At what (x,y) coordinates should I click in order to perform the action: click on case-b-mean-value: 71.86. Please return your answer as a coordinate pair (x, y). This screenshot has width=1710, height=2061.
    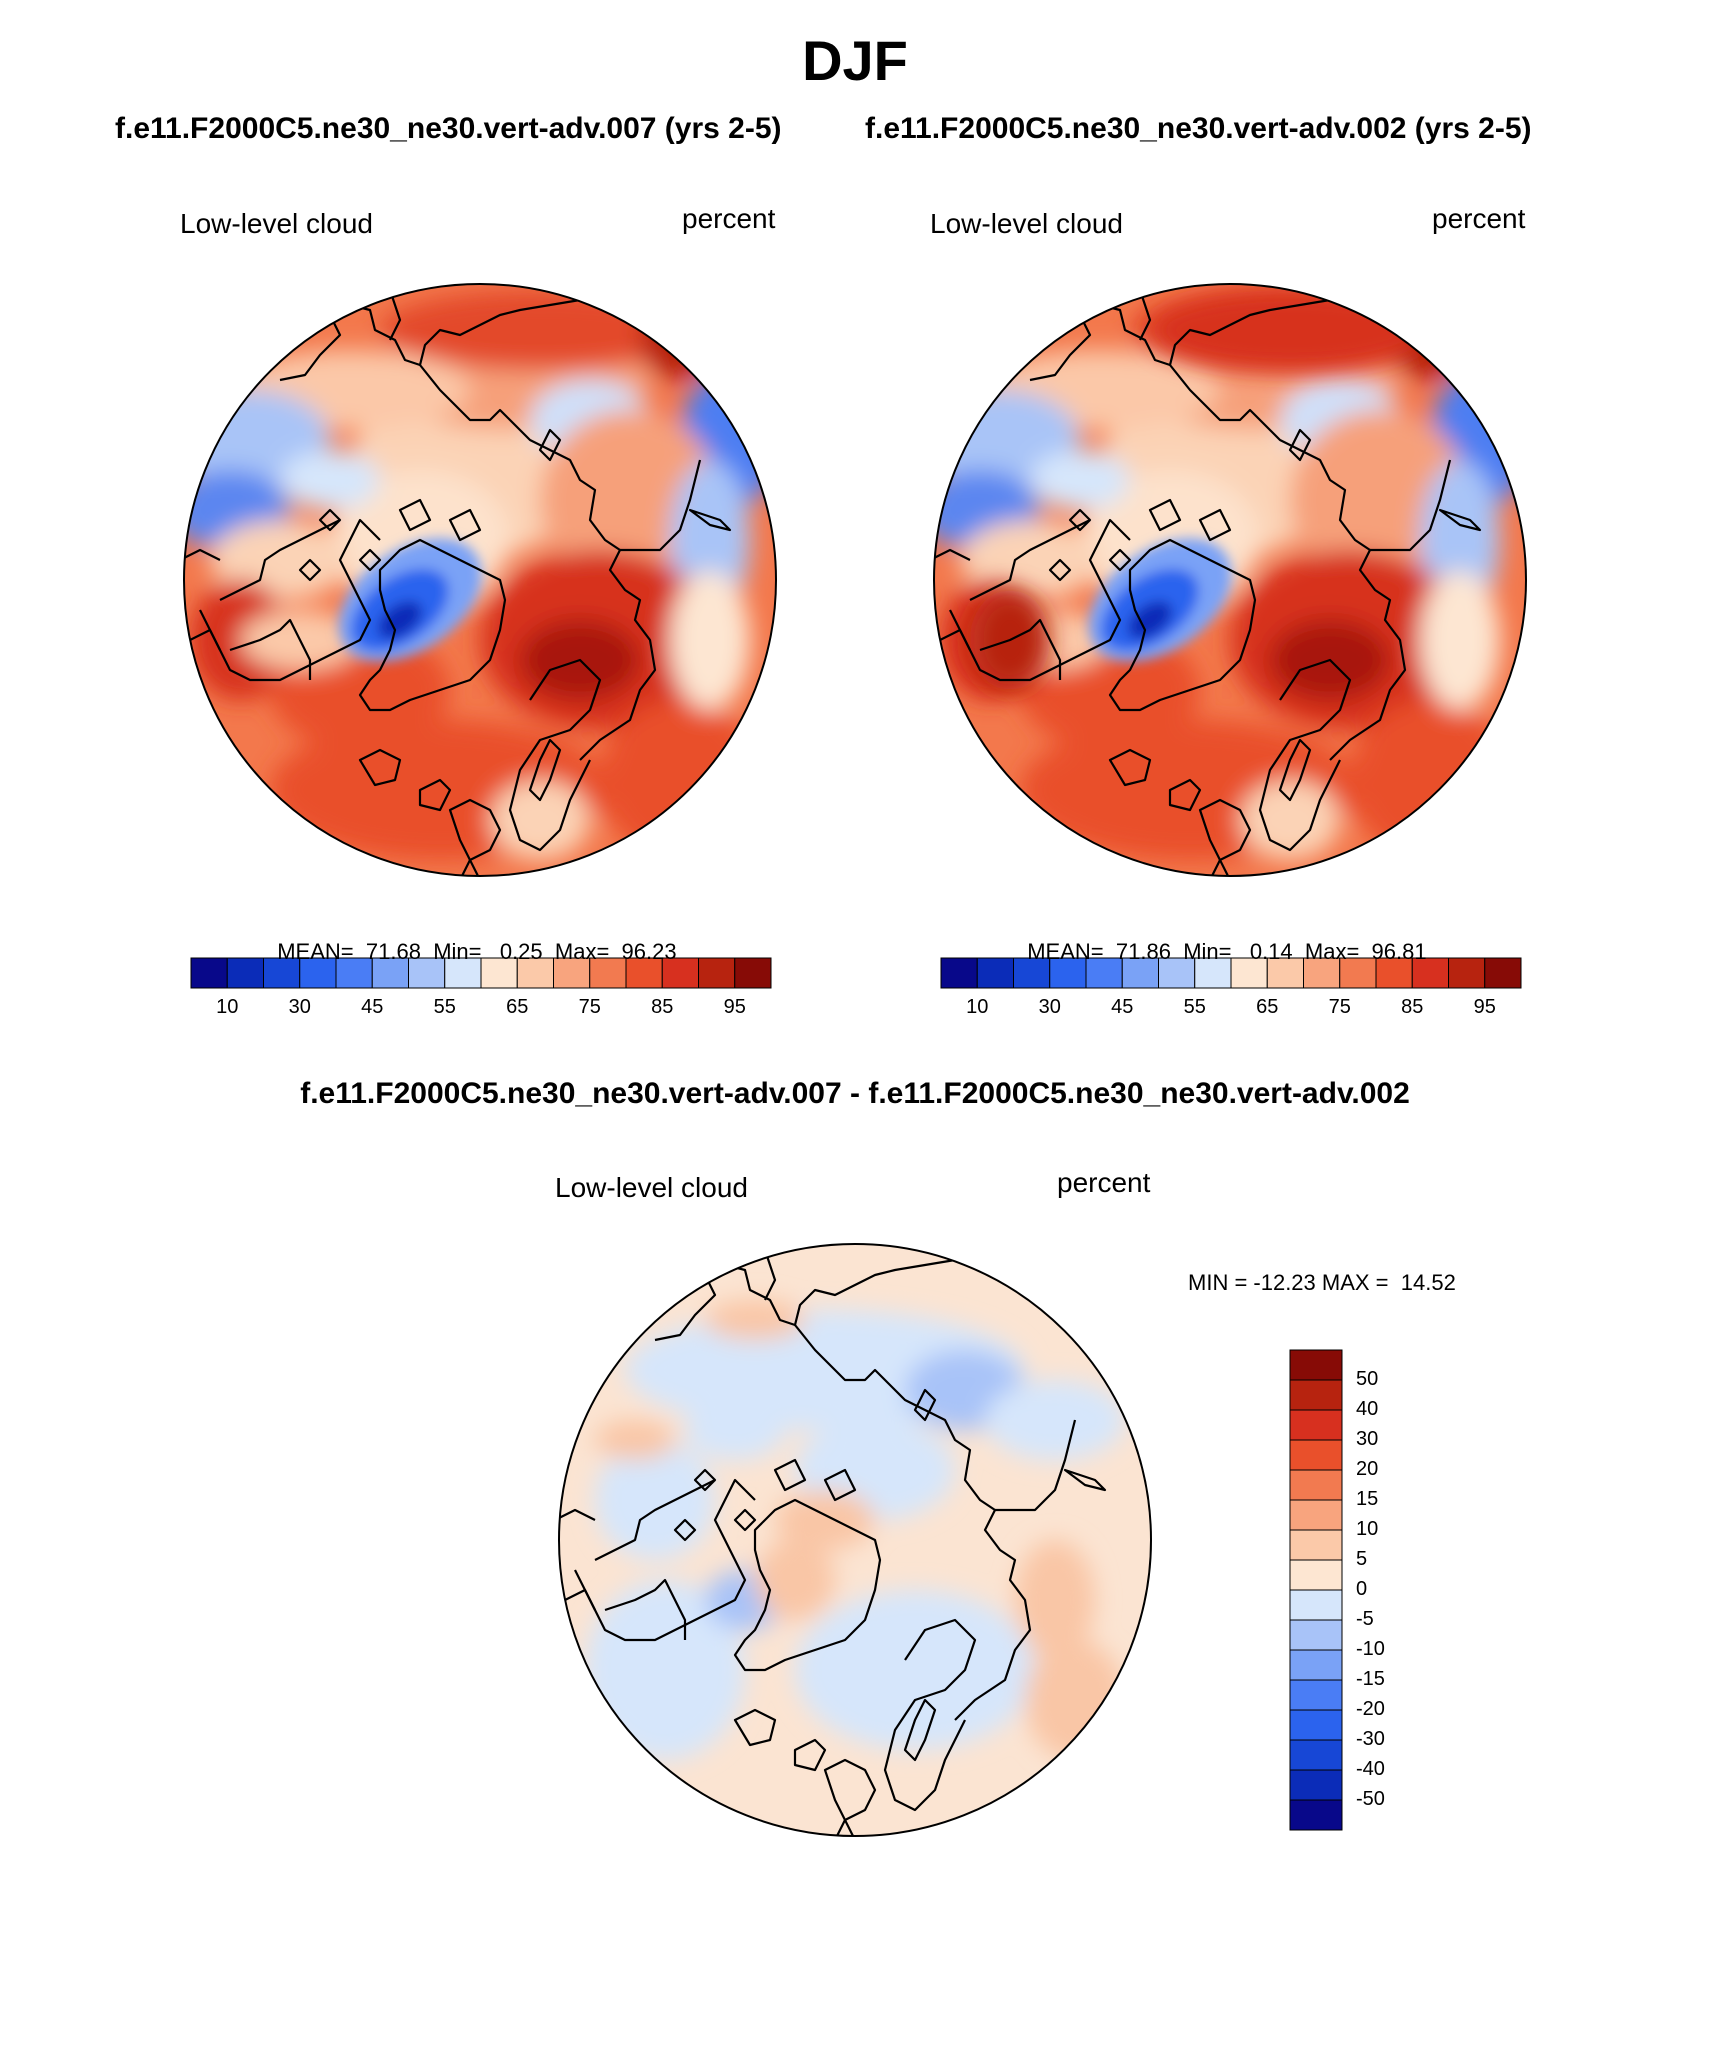
    Looking at the image, I should click on (1143, 951).